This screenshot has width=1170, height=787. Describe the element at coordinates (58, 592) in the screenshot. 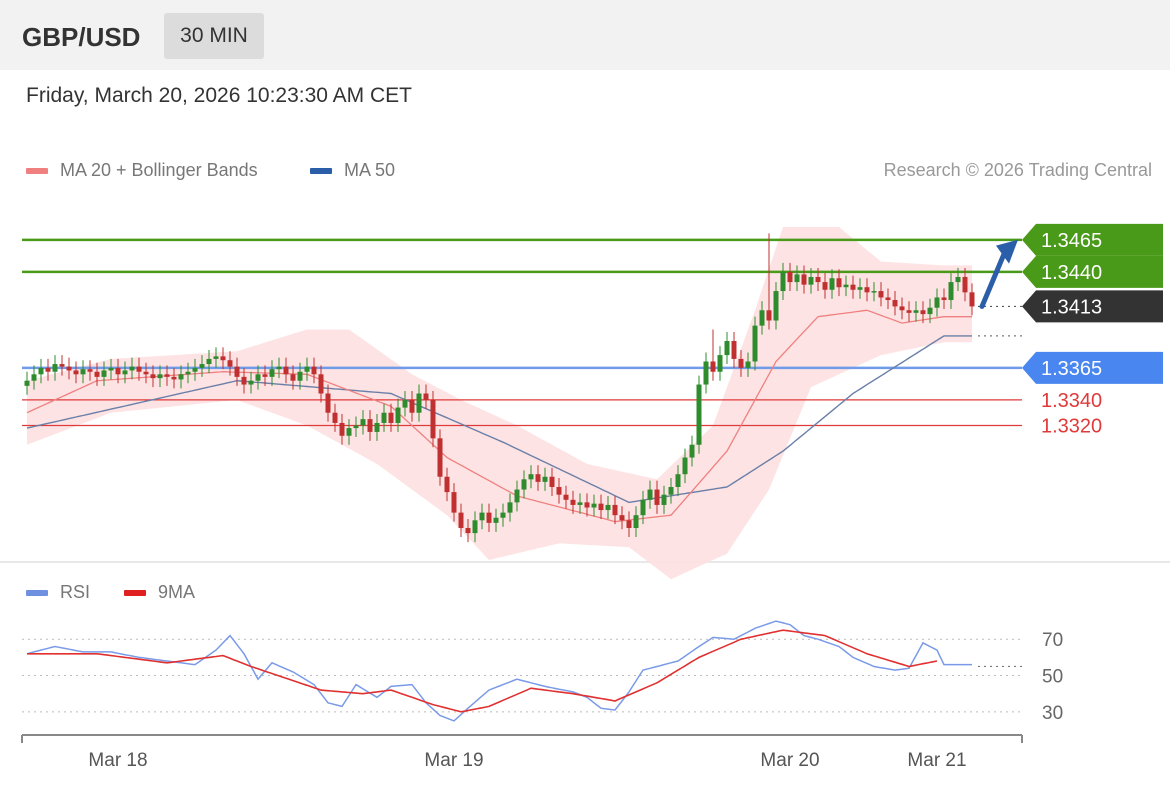

I see `legend-rsi: RSI` at that location.